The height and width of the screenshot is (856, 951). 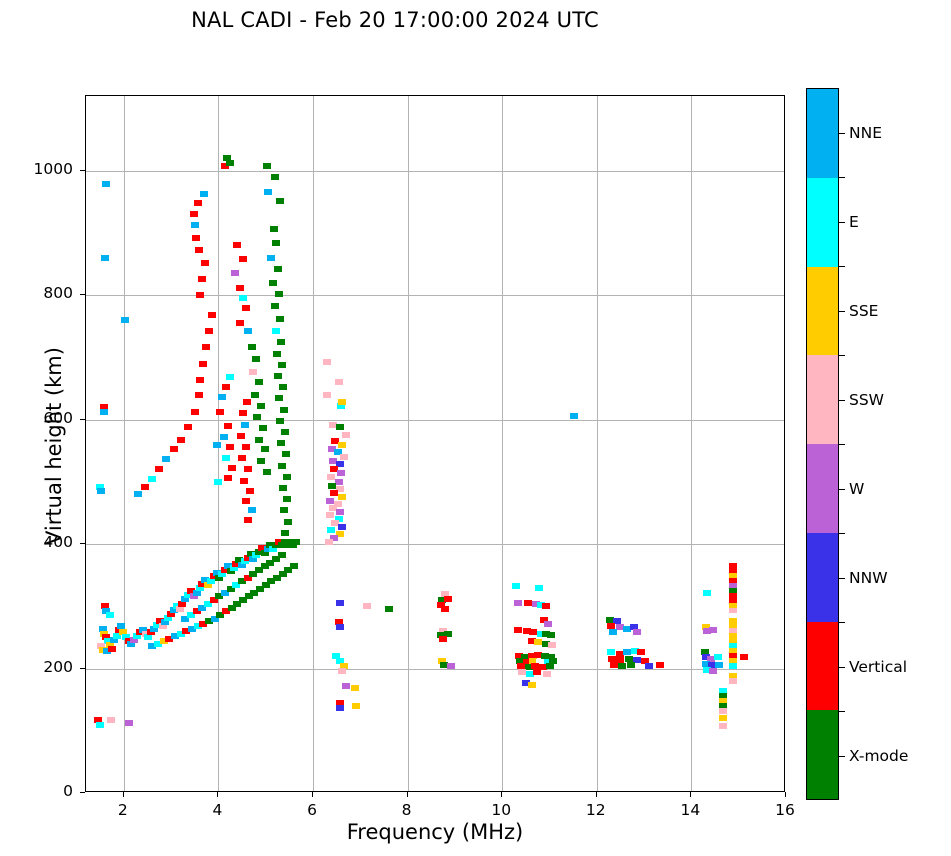 I want to click on colorbar-band-vertical, so click(x=822, y=666).